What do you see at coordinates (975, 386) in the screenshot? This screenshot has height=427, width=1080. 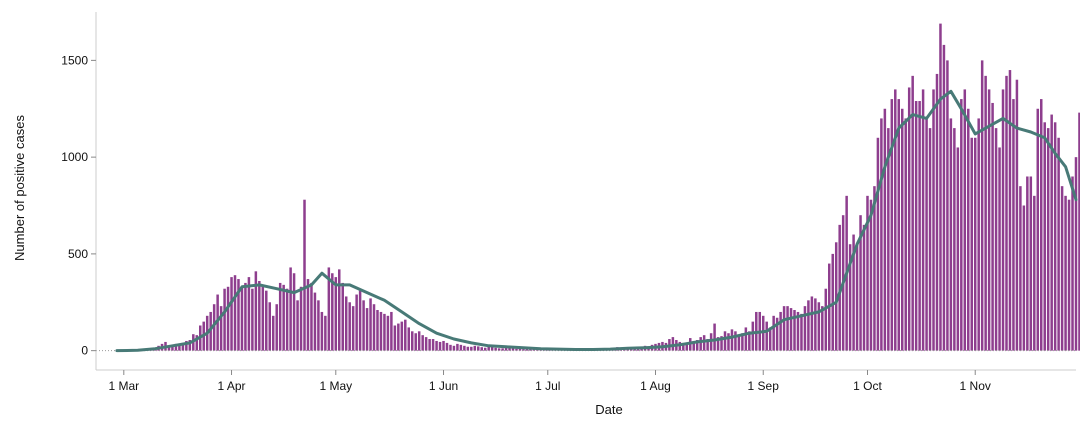 I see `x-tick-label: 1 Nov` at bounding box center [975, 386].